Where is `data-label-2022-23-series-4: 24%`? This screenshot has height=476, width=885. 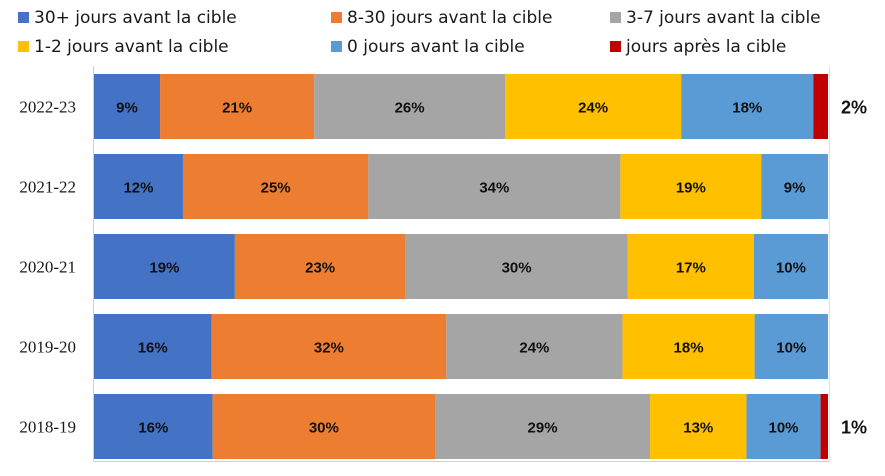 data-label-2022-23-series-4: 24% is located at coordinates (593, 108).